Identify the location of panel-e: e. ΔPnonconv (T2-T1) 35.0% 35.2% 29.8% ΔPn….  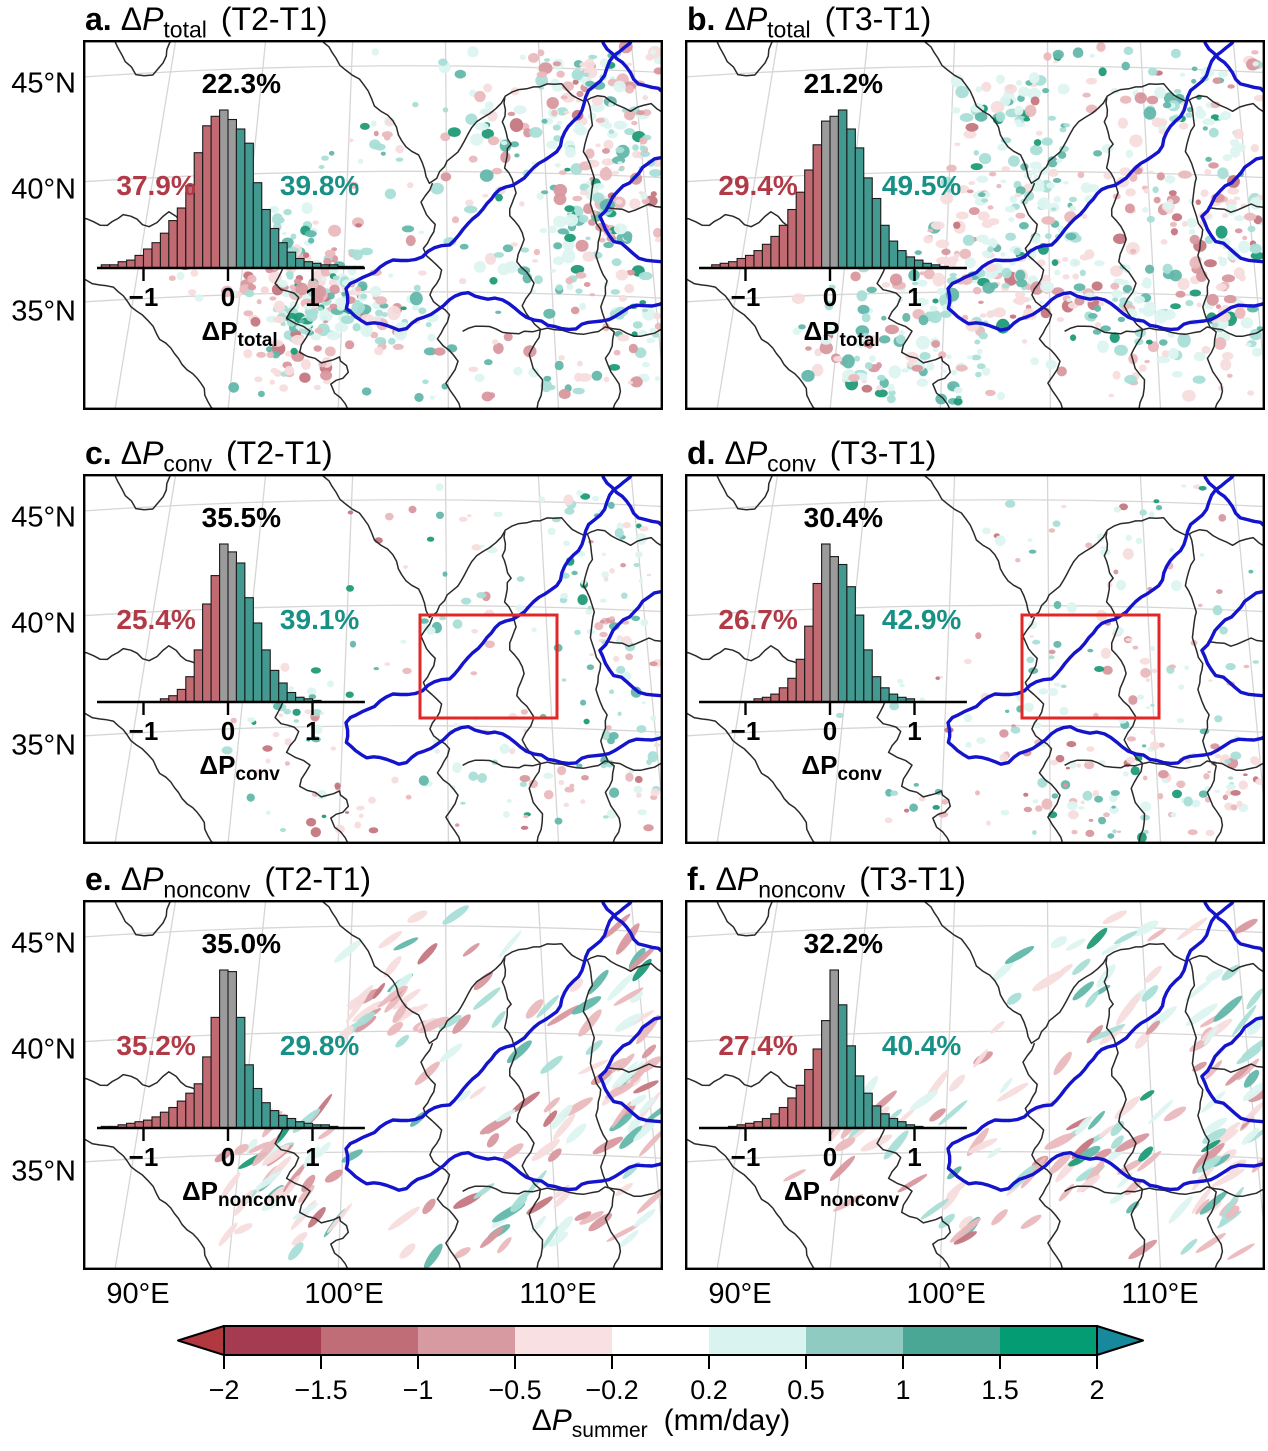
(373, 1068).